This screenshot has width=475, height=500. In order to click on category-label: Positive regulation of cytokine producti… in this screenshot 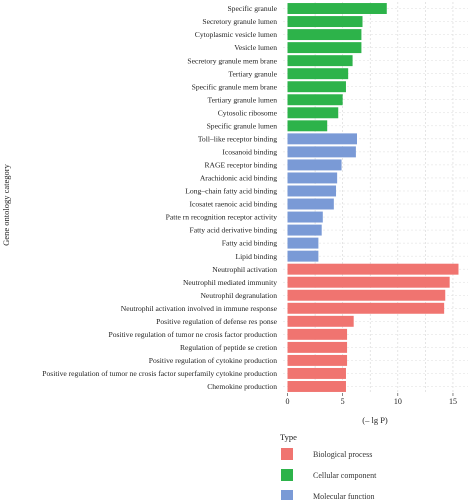, I will do `click(213, 360)`.